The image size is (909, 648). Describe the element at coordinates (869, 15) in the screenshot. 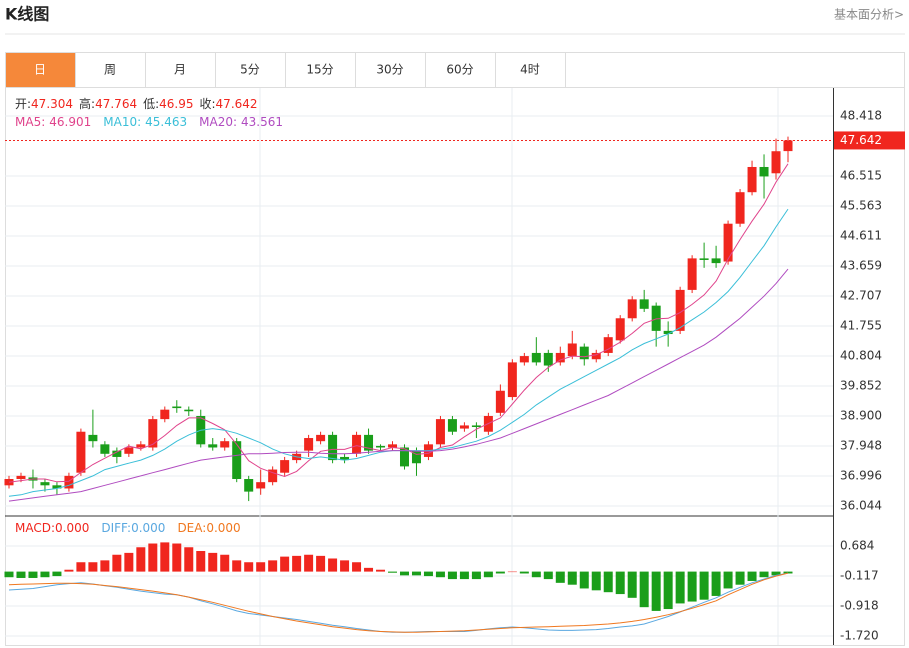

I see `fundamental-link: 基本面分析>` at that location.